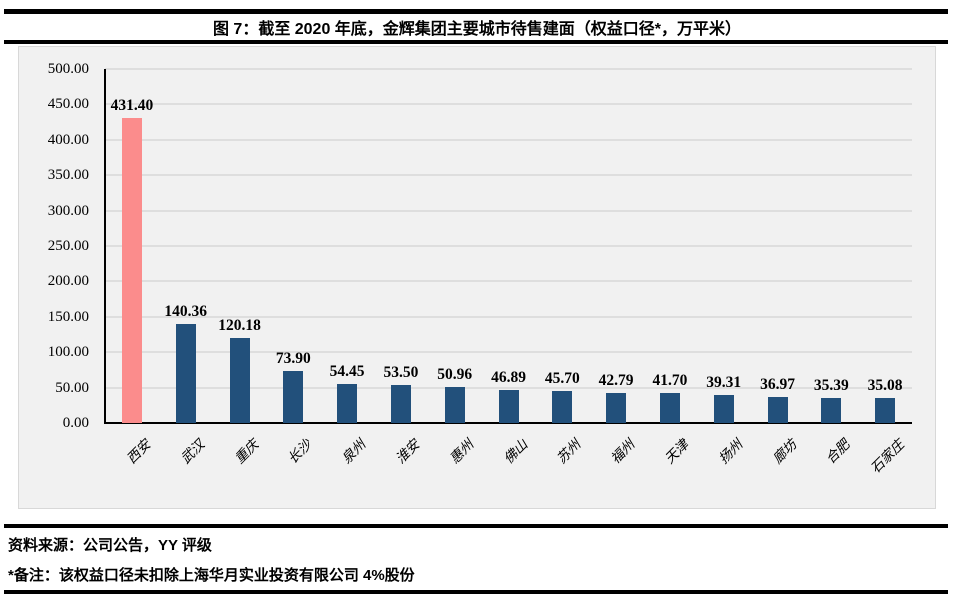 The height and width of the screenshot is (602, 954). I want to click on y-axis-tick-label: 450.00, so click(68, 104).